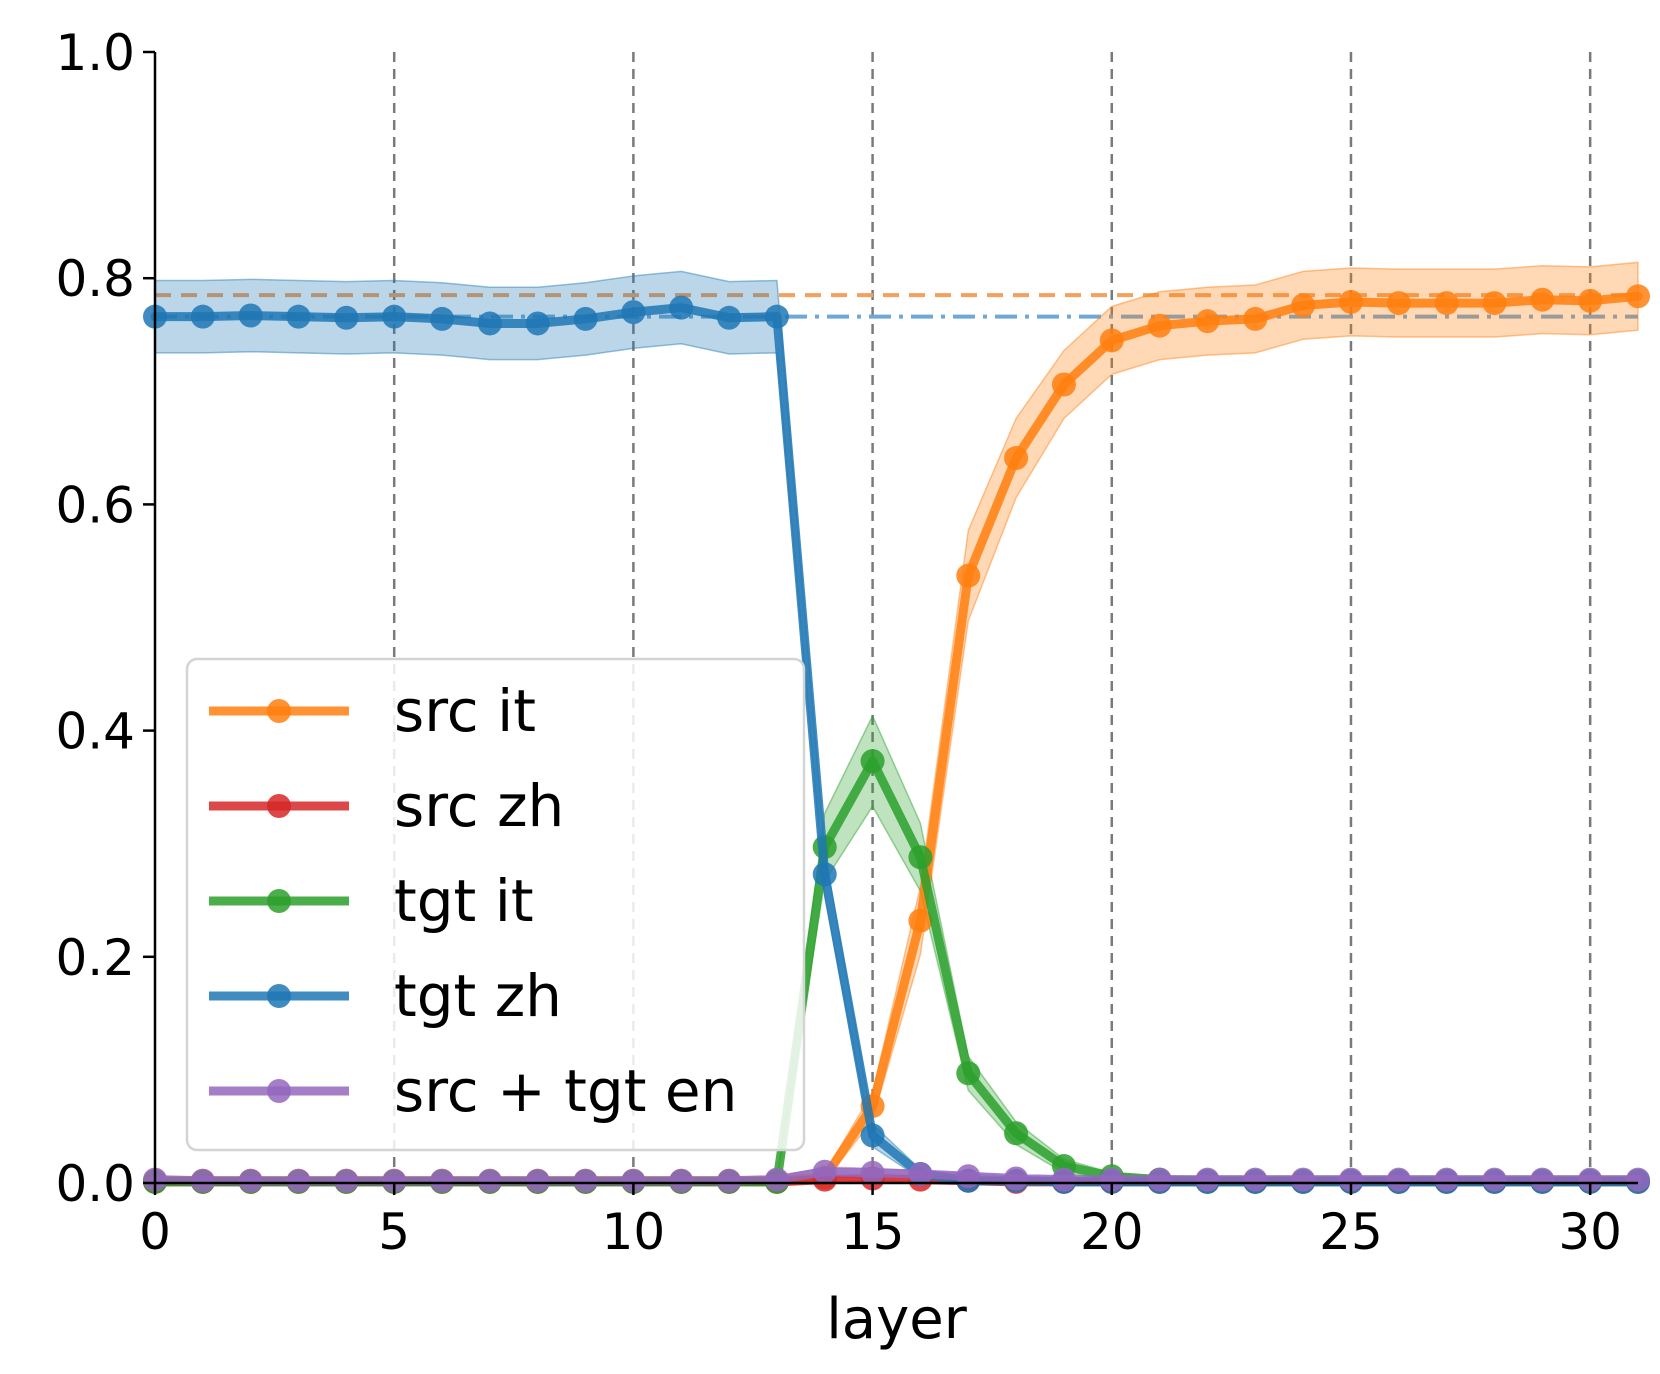 Image resolution: width=1660 pixels, height=1374 pixels. I want to click on x-tick-label-10: 10, so click(634, 1232).